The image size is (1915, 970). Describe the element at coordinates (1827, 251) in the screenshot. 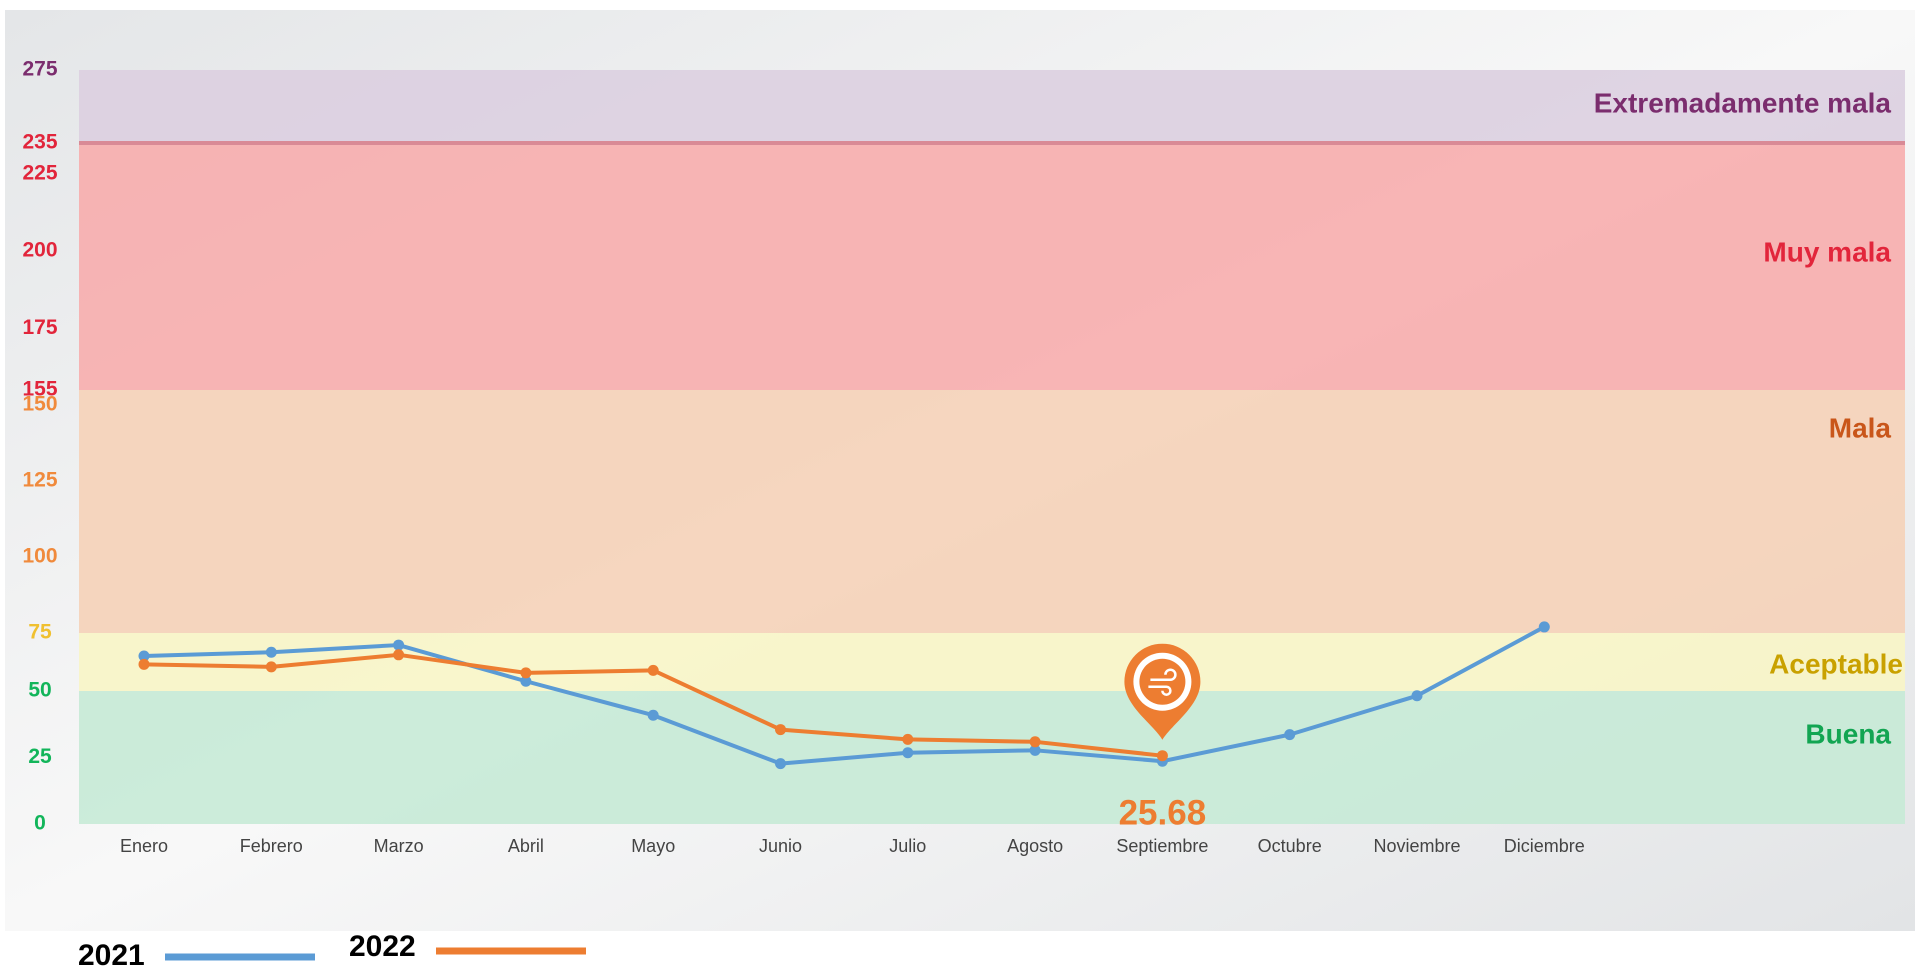

I see `band-name: Muy mala` at that location.